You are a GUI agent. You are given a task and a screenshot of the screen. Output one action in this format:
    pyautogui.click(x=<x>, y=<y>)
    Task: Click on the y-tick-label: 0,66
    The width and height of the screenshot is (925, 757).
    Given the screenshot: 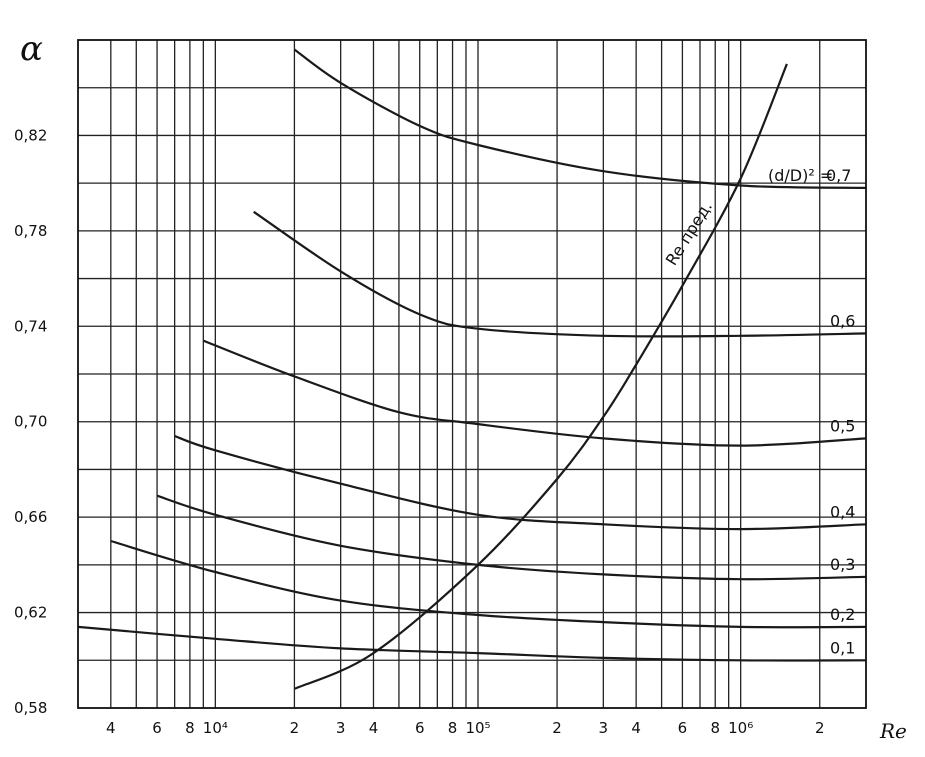 What is the action you would take?
    pyautogui.click(x=30, y=517)
    